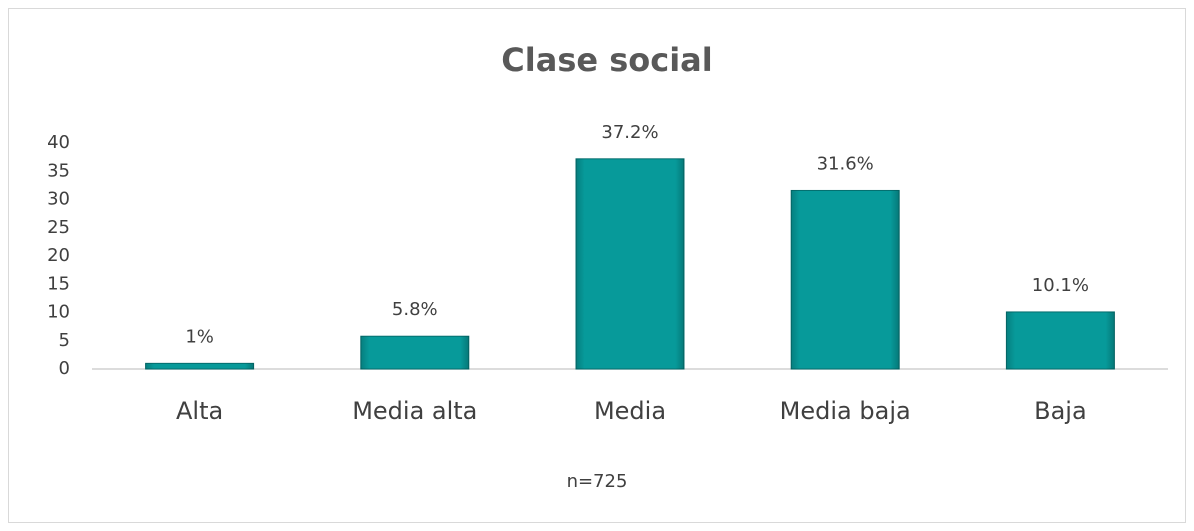 Image resolution: width=1194 pixels, height=531 pixels. Describe the element at coordinates (64, 340) in the screenshot. I see `y-tick-label: 5` at that location.